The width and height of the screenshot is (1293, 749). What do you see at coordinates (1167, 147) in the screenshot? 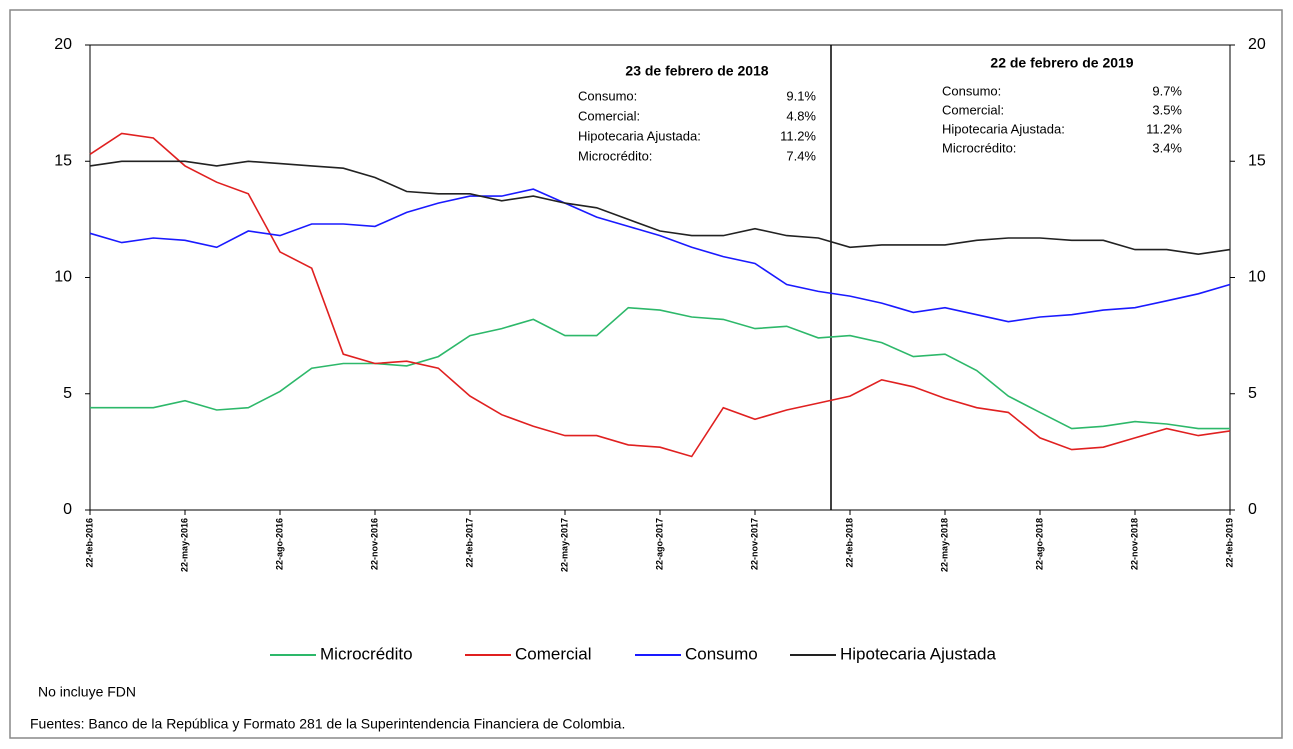
I see `annotation-value: 3.4%` at bounding box center [1167, 147].